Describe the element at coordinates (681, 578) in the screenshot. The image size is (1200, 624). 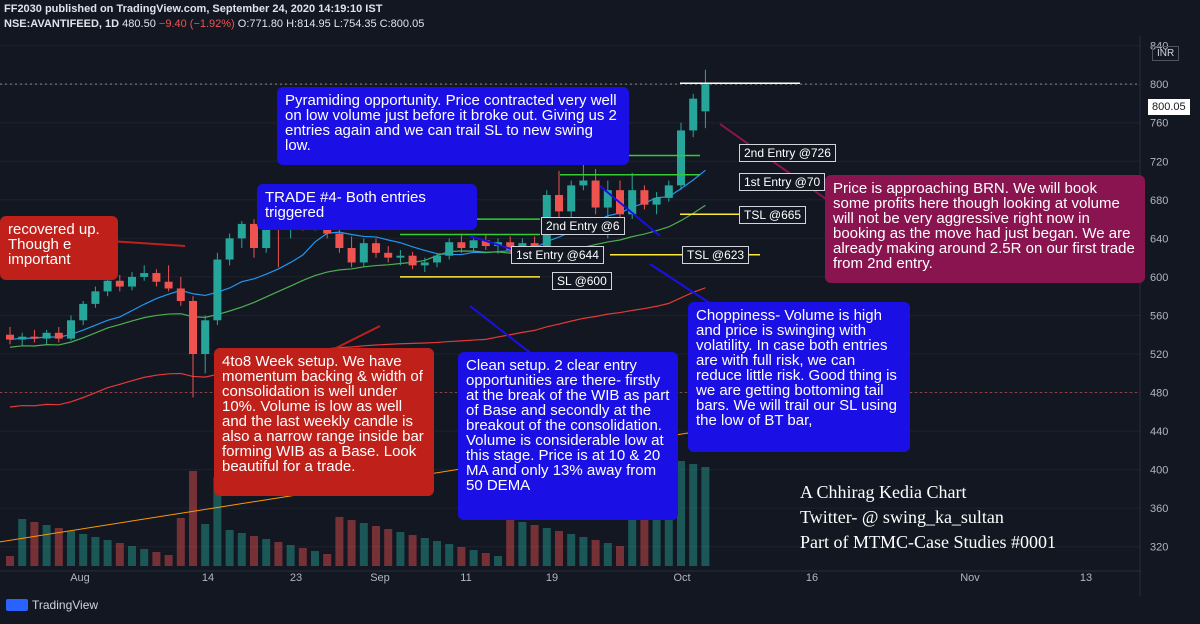
I see `x-tick-label: Oct` at that location.